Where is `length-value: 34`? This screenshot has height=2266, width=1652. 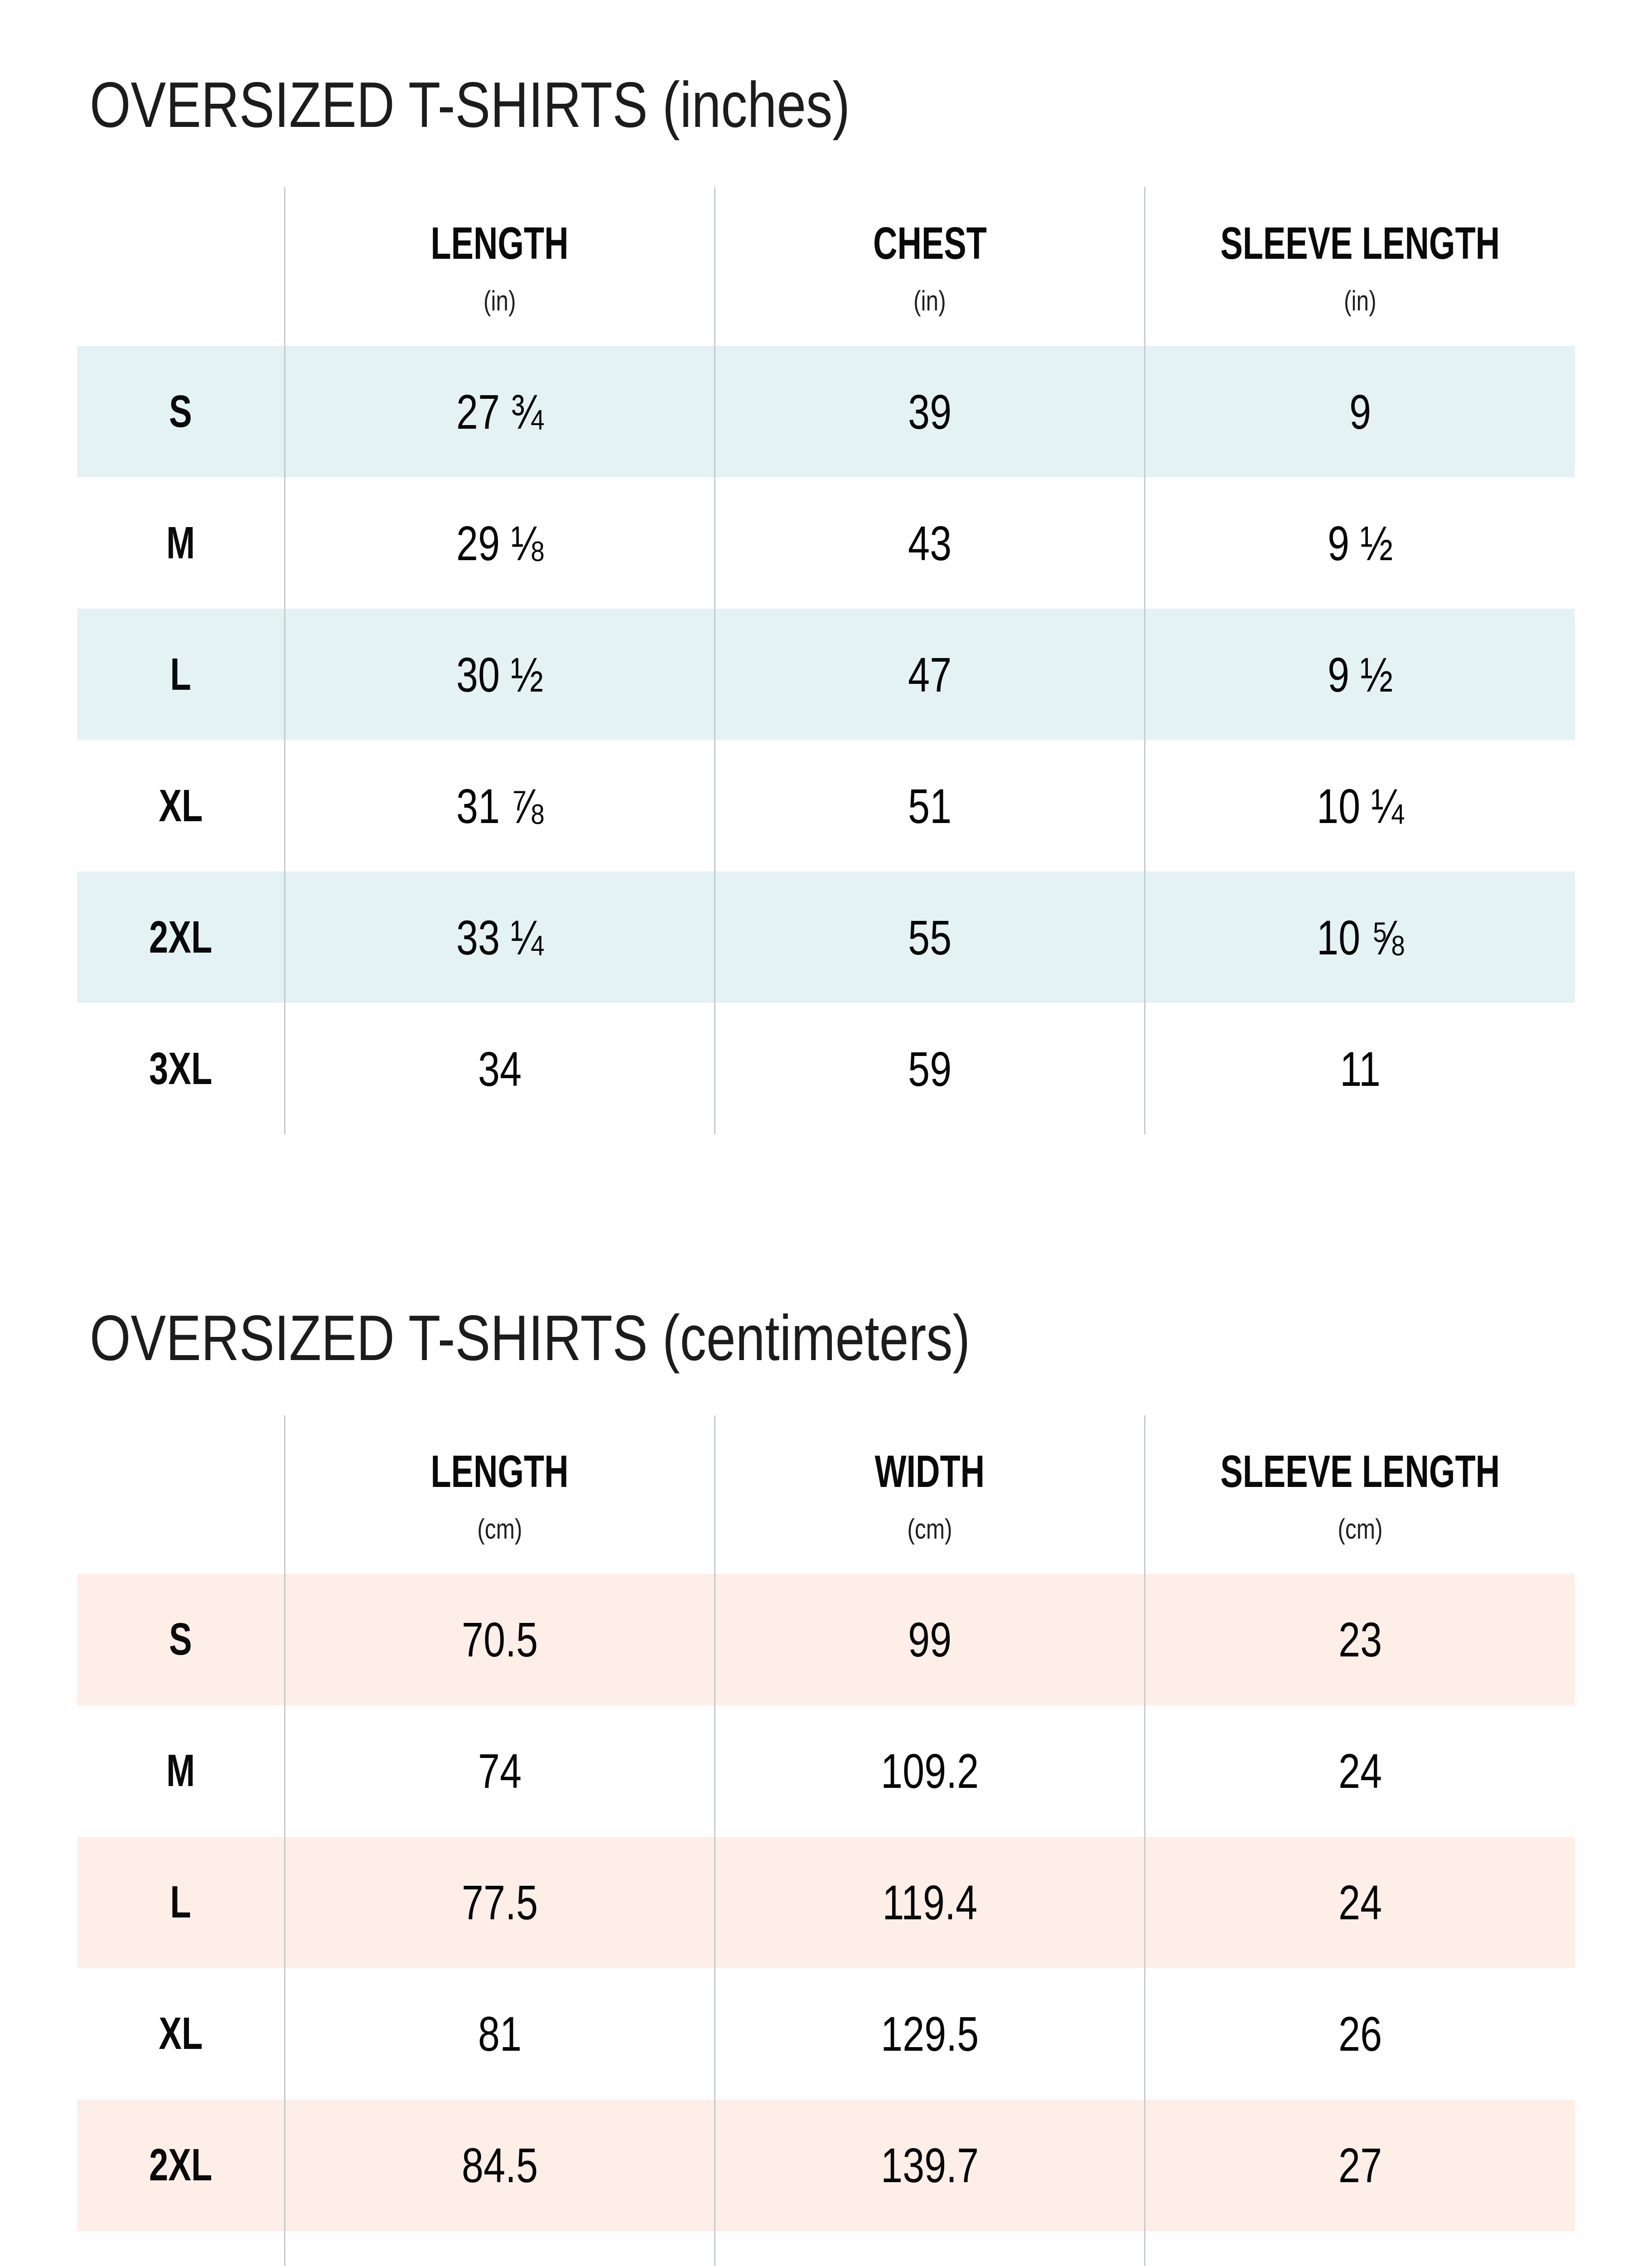
length-value: 34 is located at coordinates (500, 1068).